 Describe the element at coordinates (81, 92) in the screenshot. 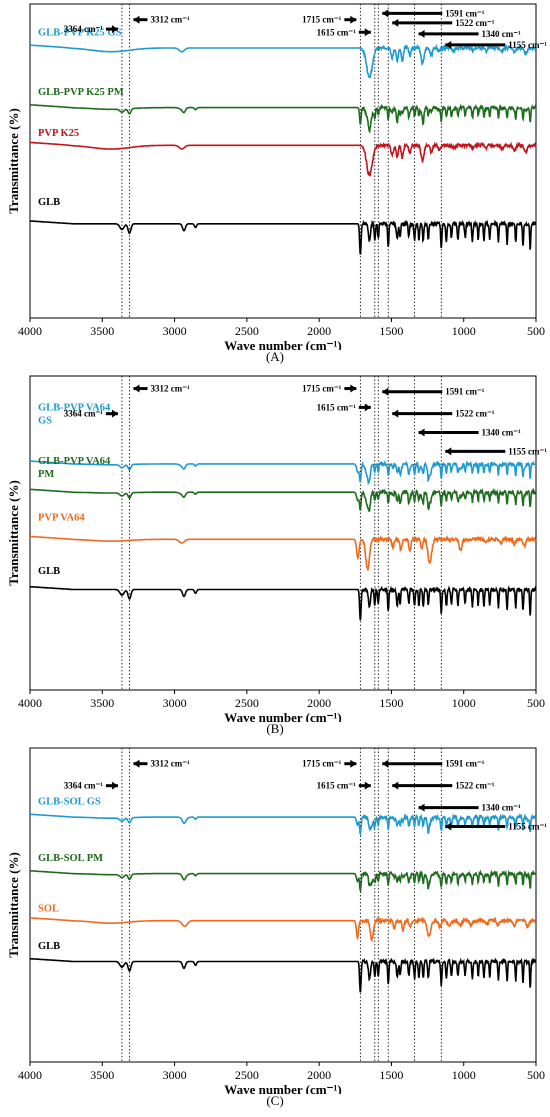

I see `series-label: GLB-PVP K25 PM` at that location.